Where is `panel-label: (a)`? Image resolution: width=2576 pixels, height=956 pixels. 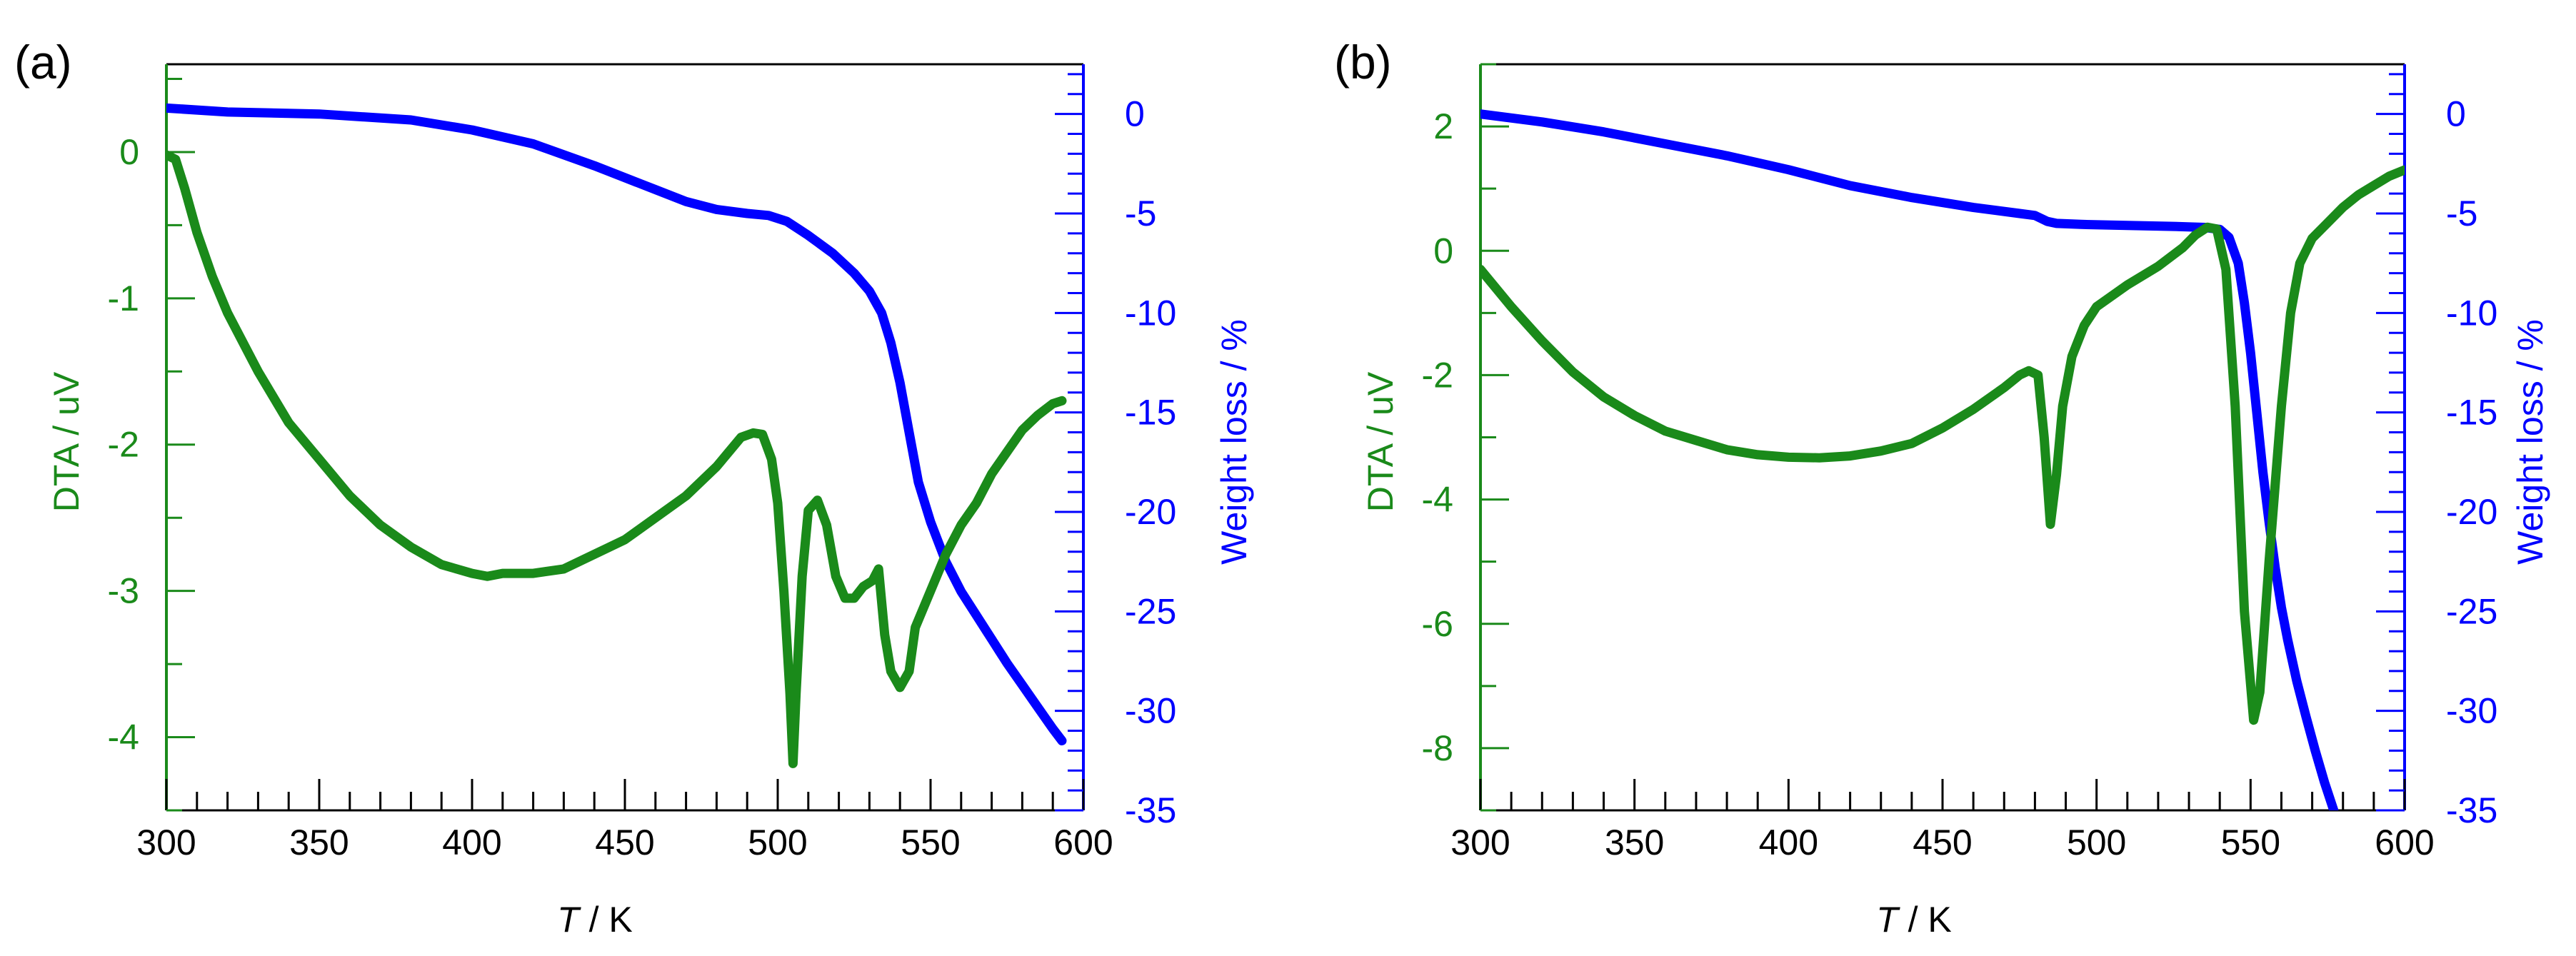
panel-label: (a) is located at coordinates (43, 62).